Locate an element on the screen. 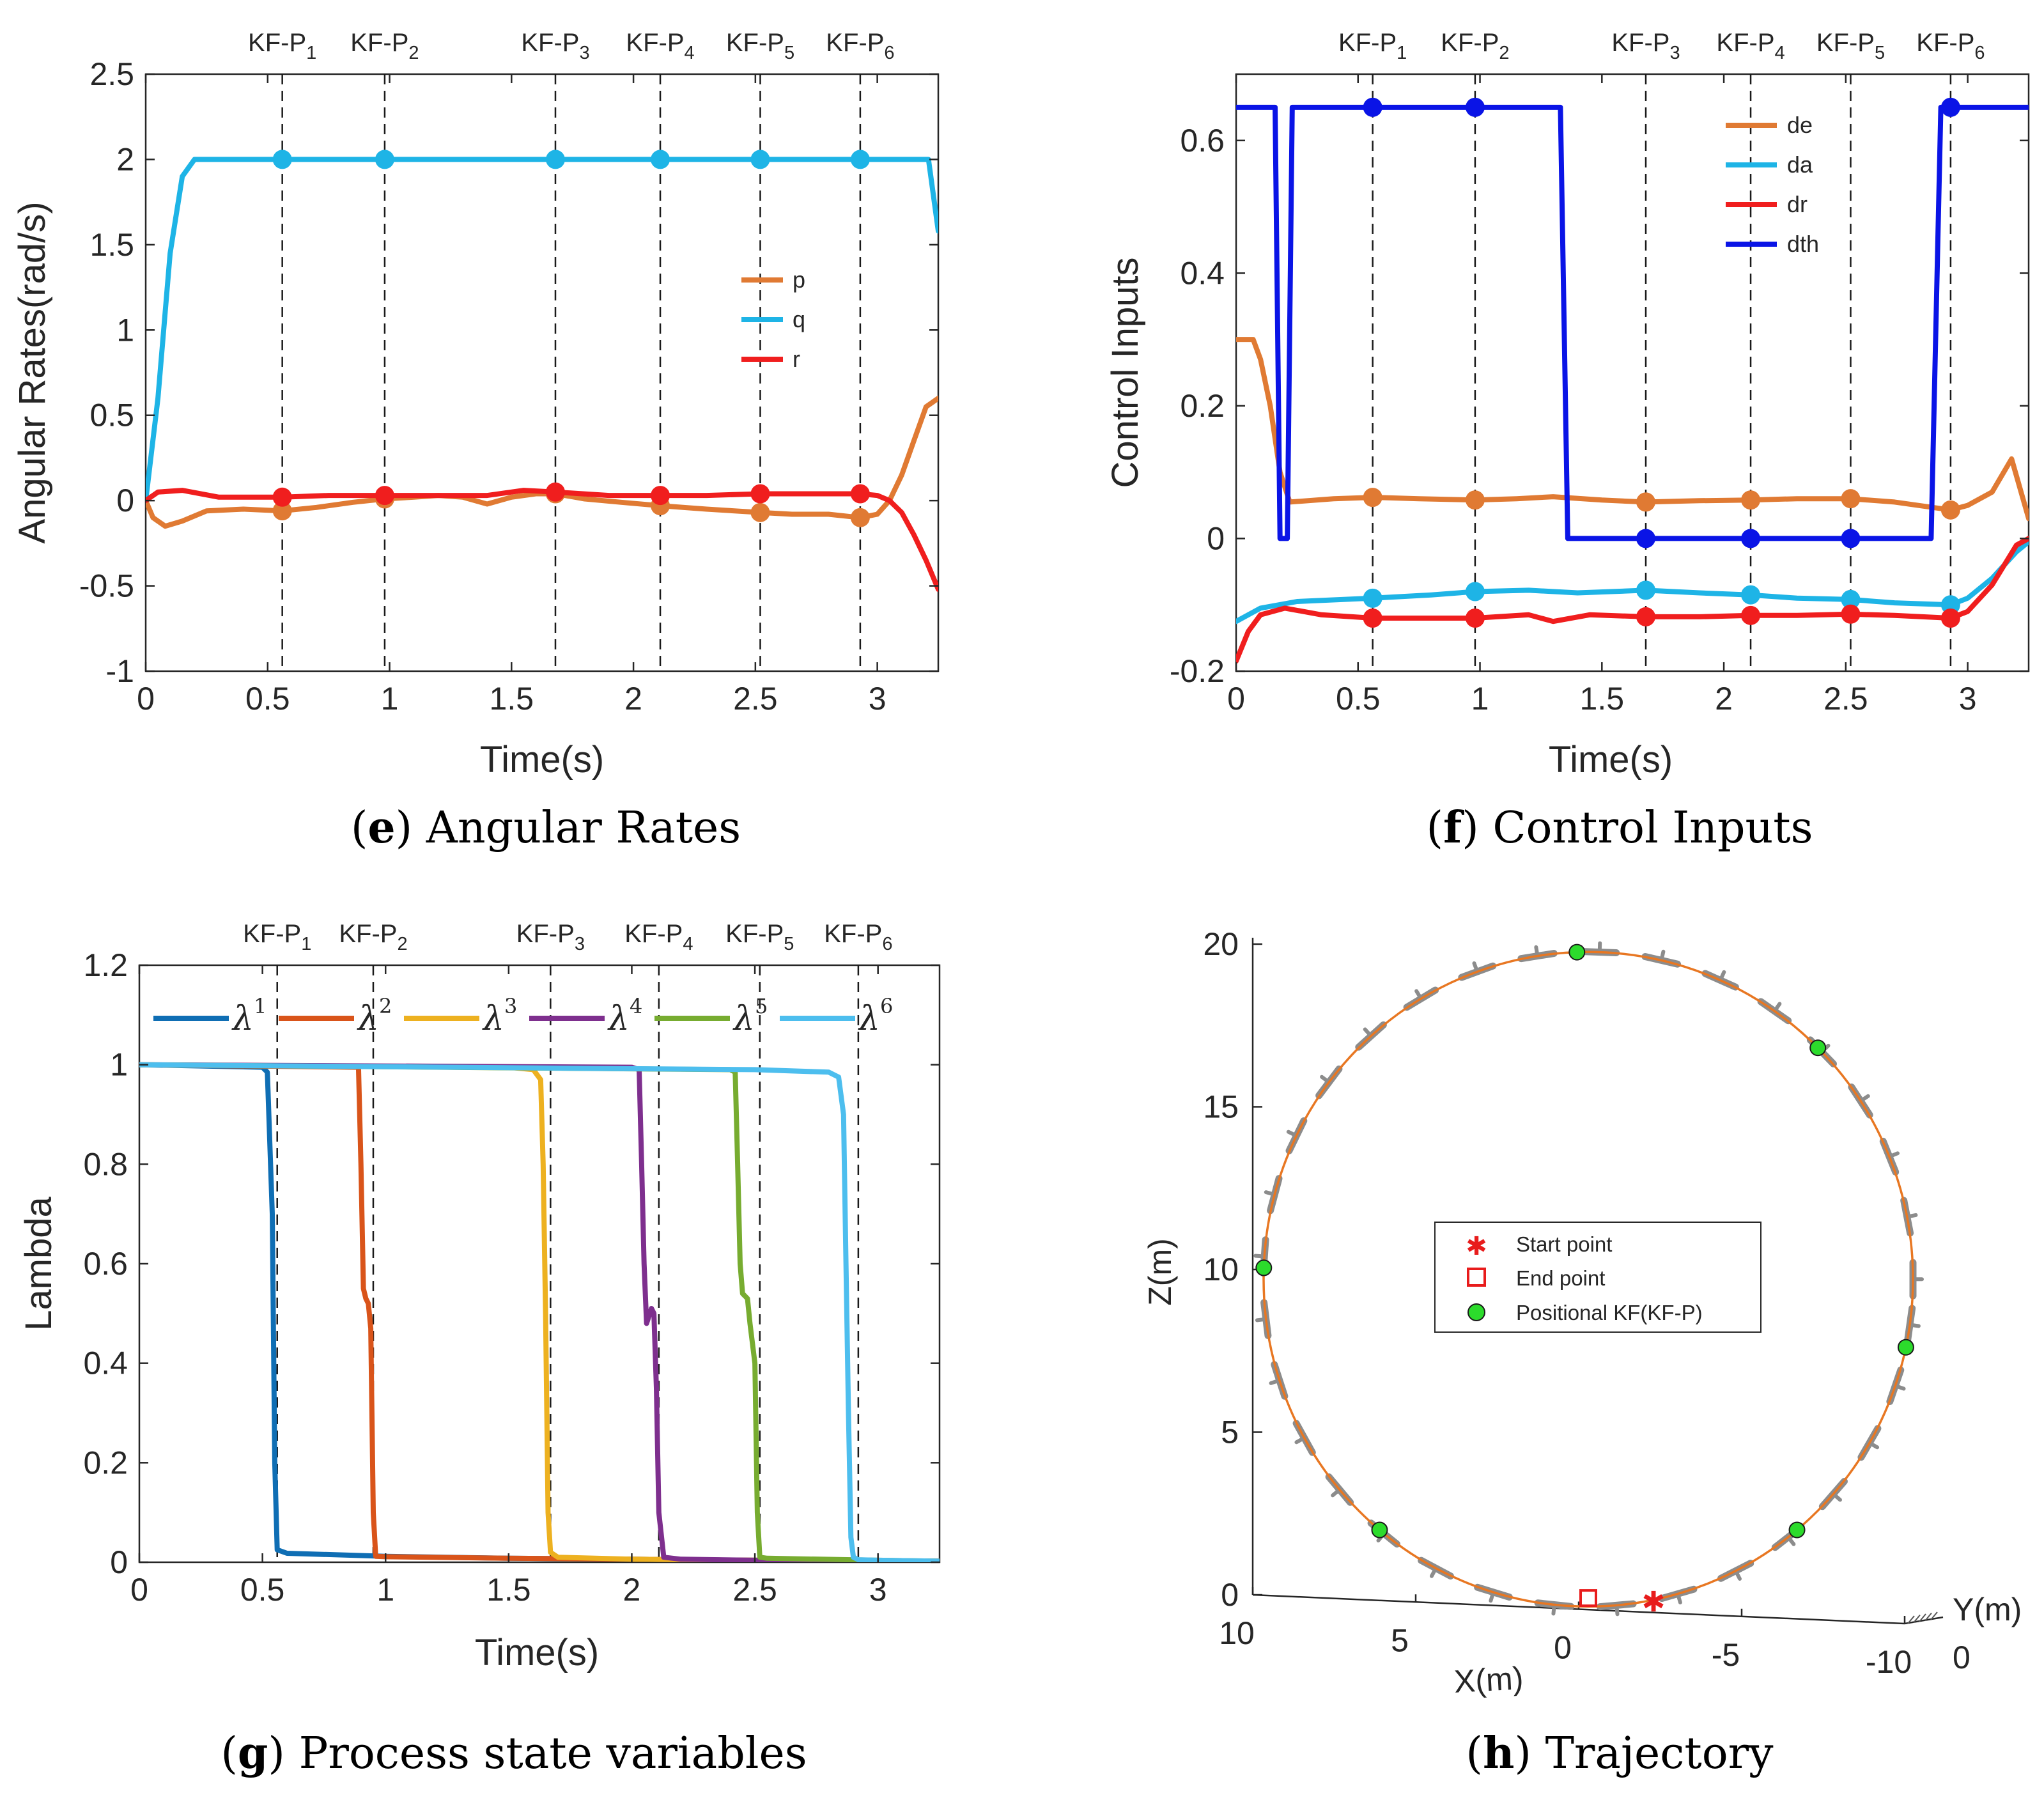 This screenshot has width=2044, height=1816. chart-g-xtick-label: 0 is located at coordinates (139, 1590).